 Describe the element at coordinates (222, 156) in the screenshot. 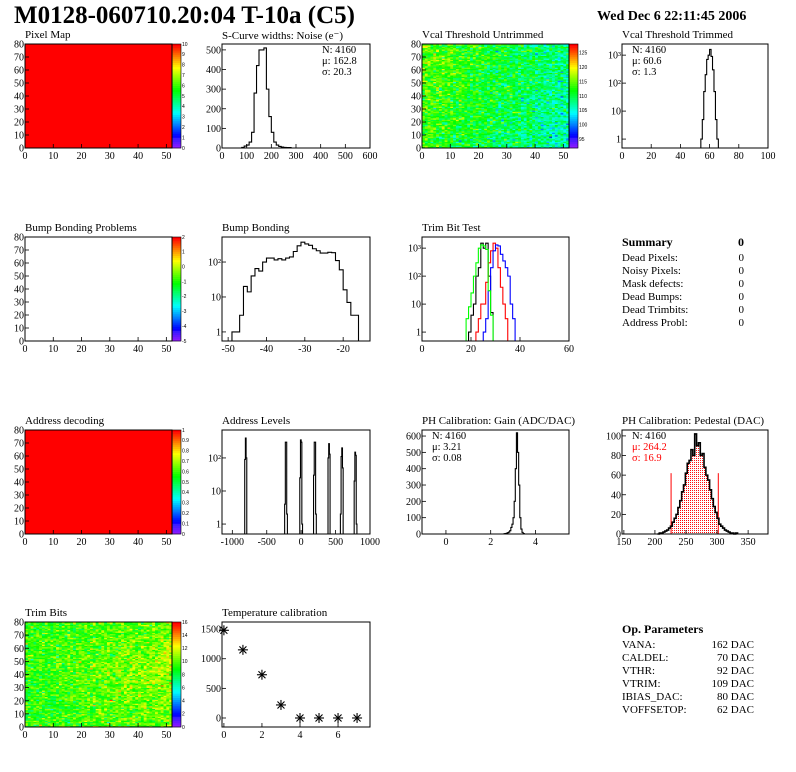

I see `x-tick-label: 0` at that location.